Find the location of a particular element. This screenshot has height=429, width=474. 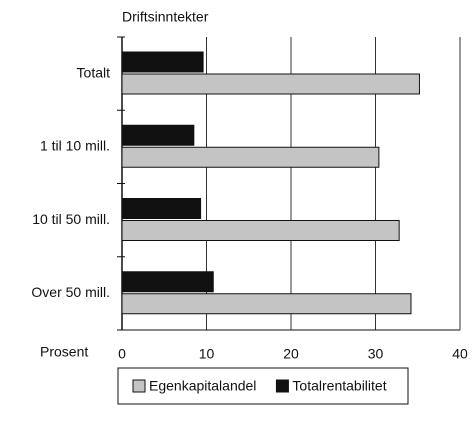

x-tick-label: 10 is located at coordinates (207, 354).